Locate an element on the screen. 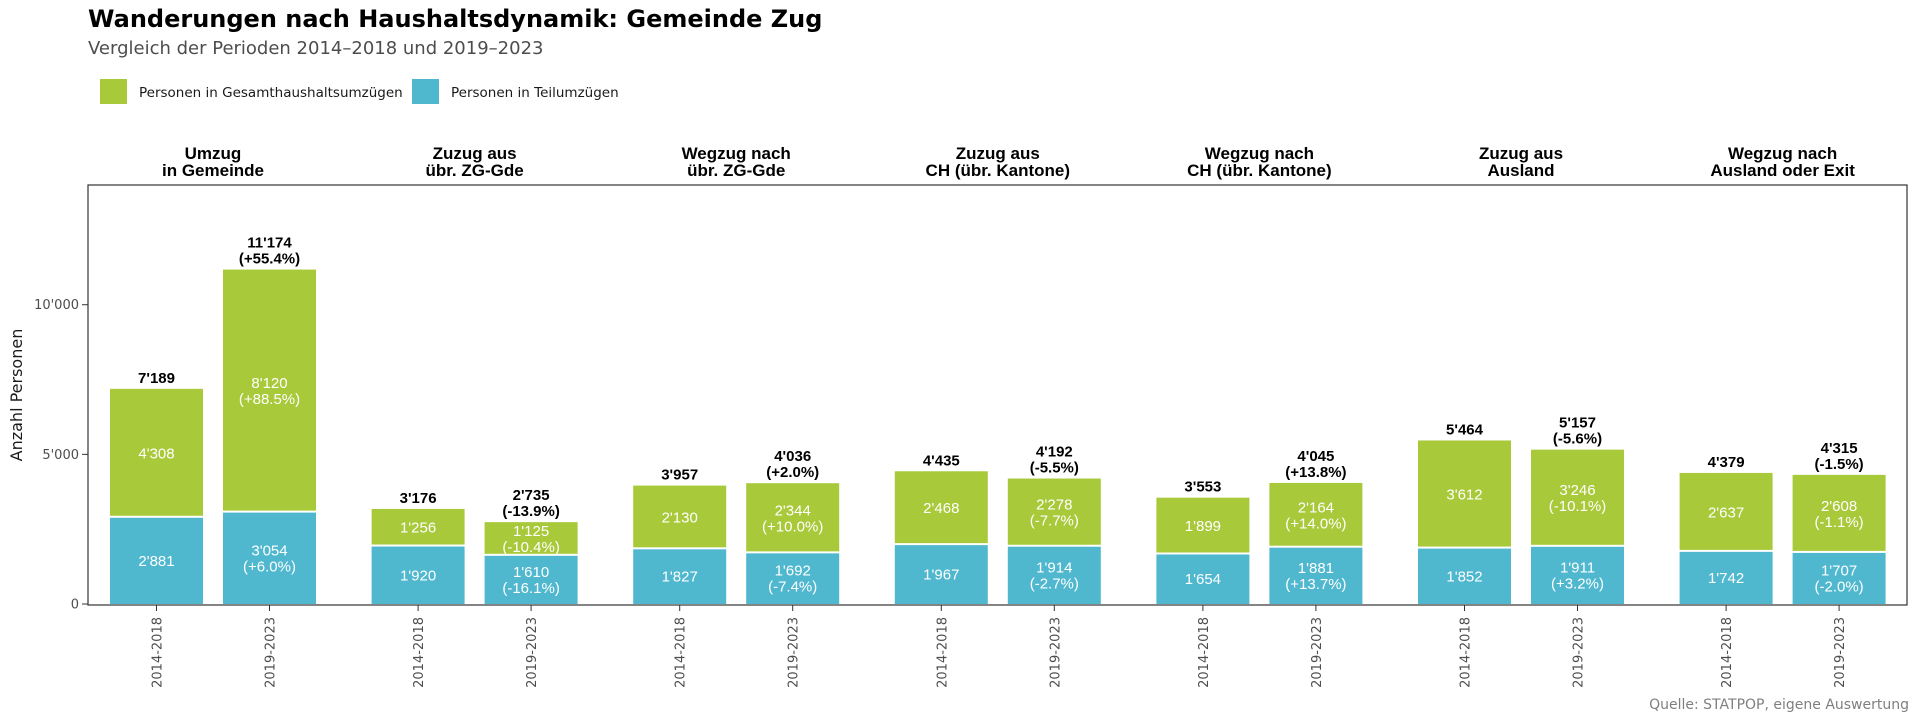 Image resolution: width=1920 pixels, height=716 pixels. bar-total-label: 5'464 is located at coordinates (1465, 429).